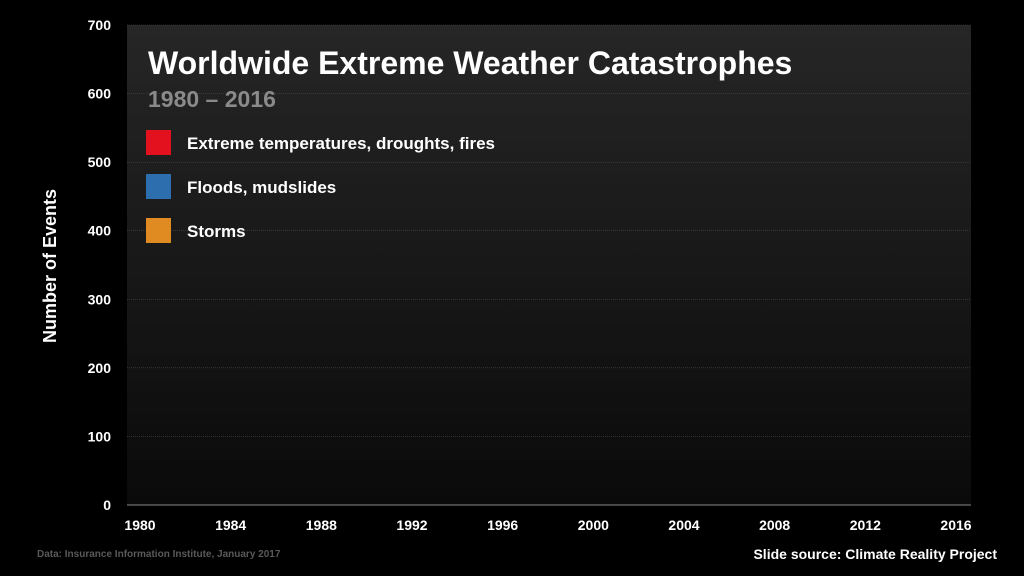 The image size is (1024, 576). I want to click on x-tick-label: 1980, so click(139, 525).